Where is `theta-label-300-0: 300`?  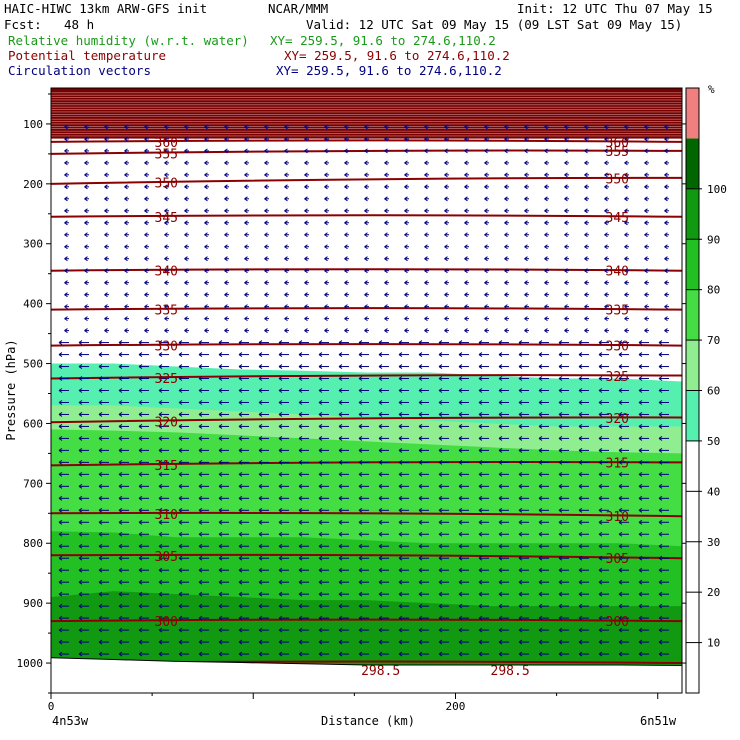 theta-label-300-0: 300 is located at coordinates (166, 622).